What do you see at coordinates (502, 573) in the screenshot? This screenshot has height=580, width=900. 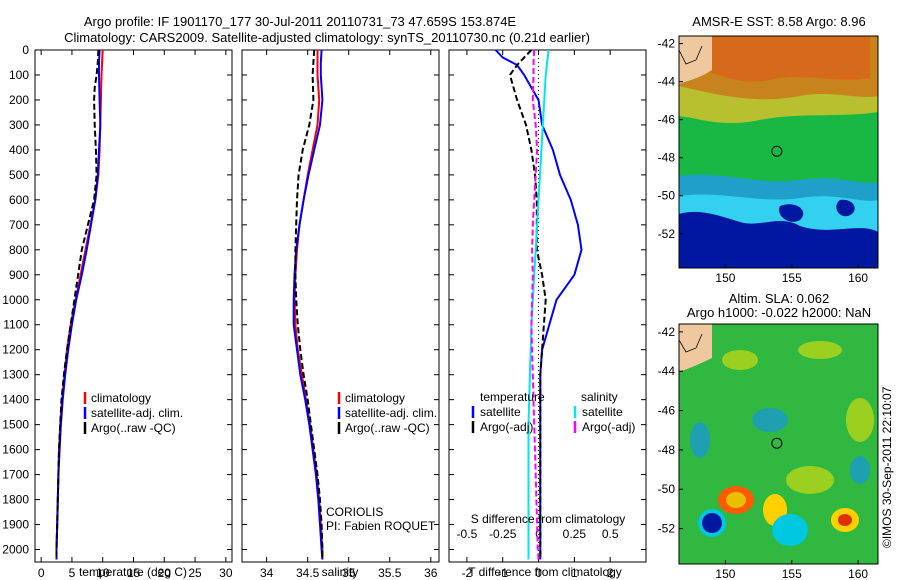 I see `x-tick-label: -1` at bounding box center [502, 573].